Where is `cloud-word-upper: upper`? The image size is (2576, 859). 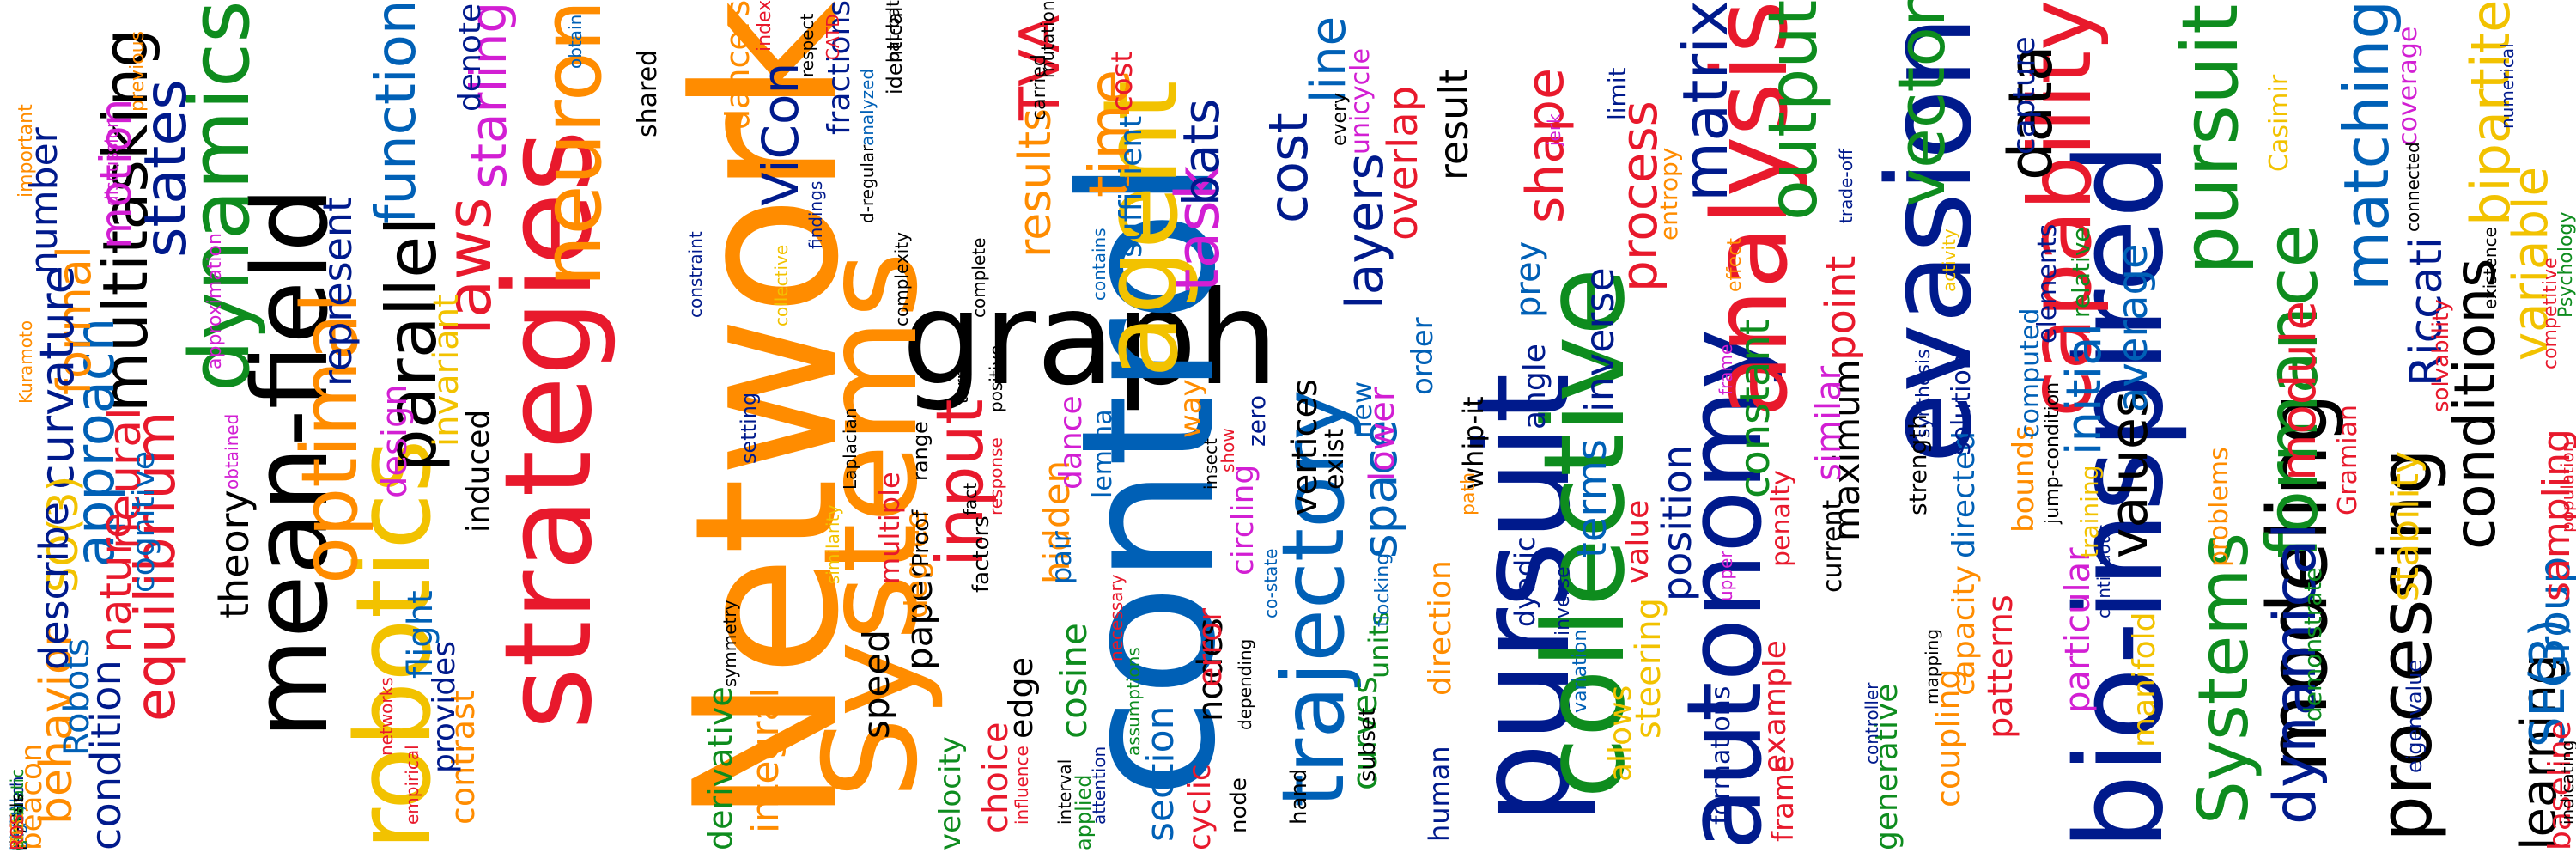
cloud-word-upper: upper is located at coordinates (1726, 576).